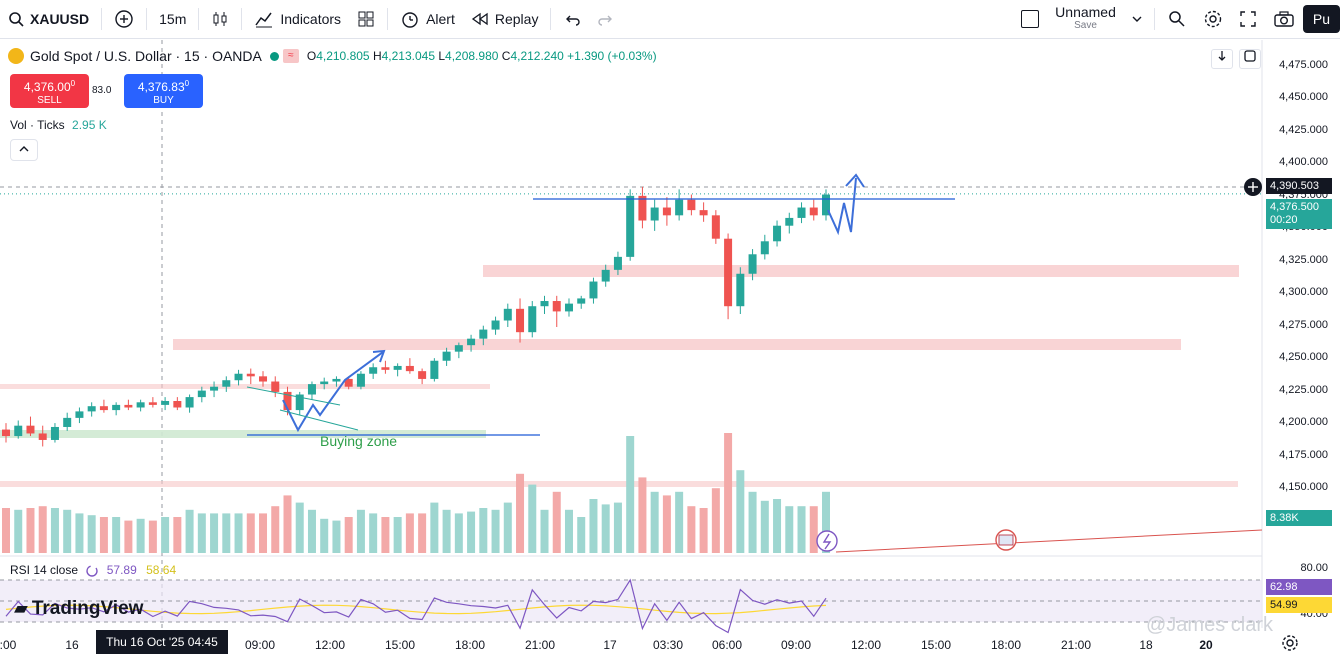 Image resolution: width=1340 pixels, height=666 pixels. What do you see at coordinates (124, 19) in the screenshot?
I see `compare-button` at bounding box center [124, 19].